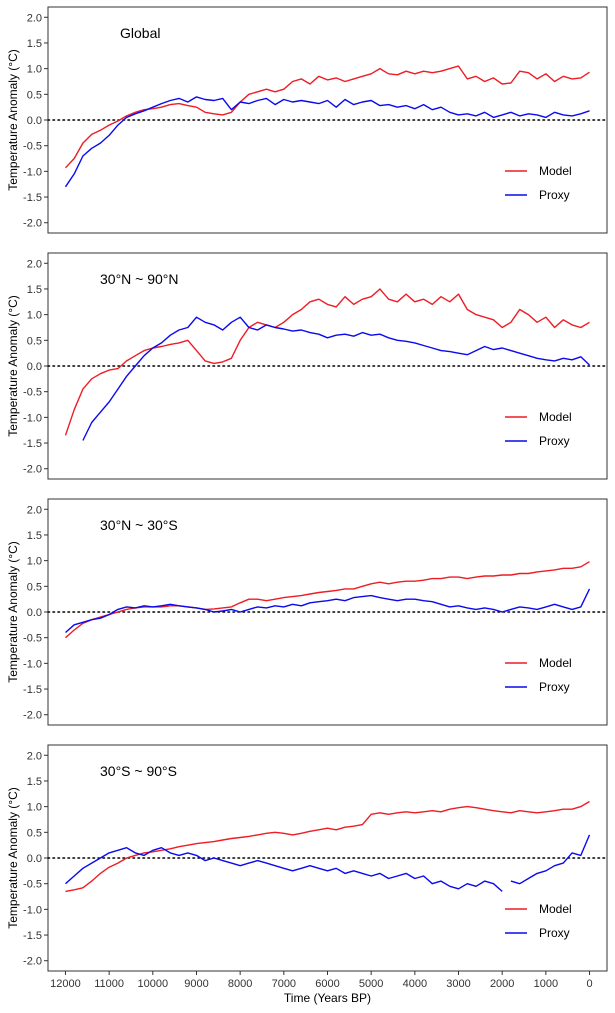 The image size is (615, 1013). I want to click on x-tick-label: 5000, so click(371, 984).